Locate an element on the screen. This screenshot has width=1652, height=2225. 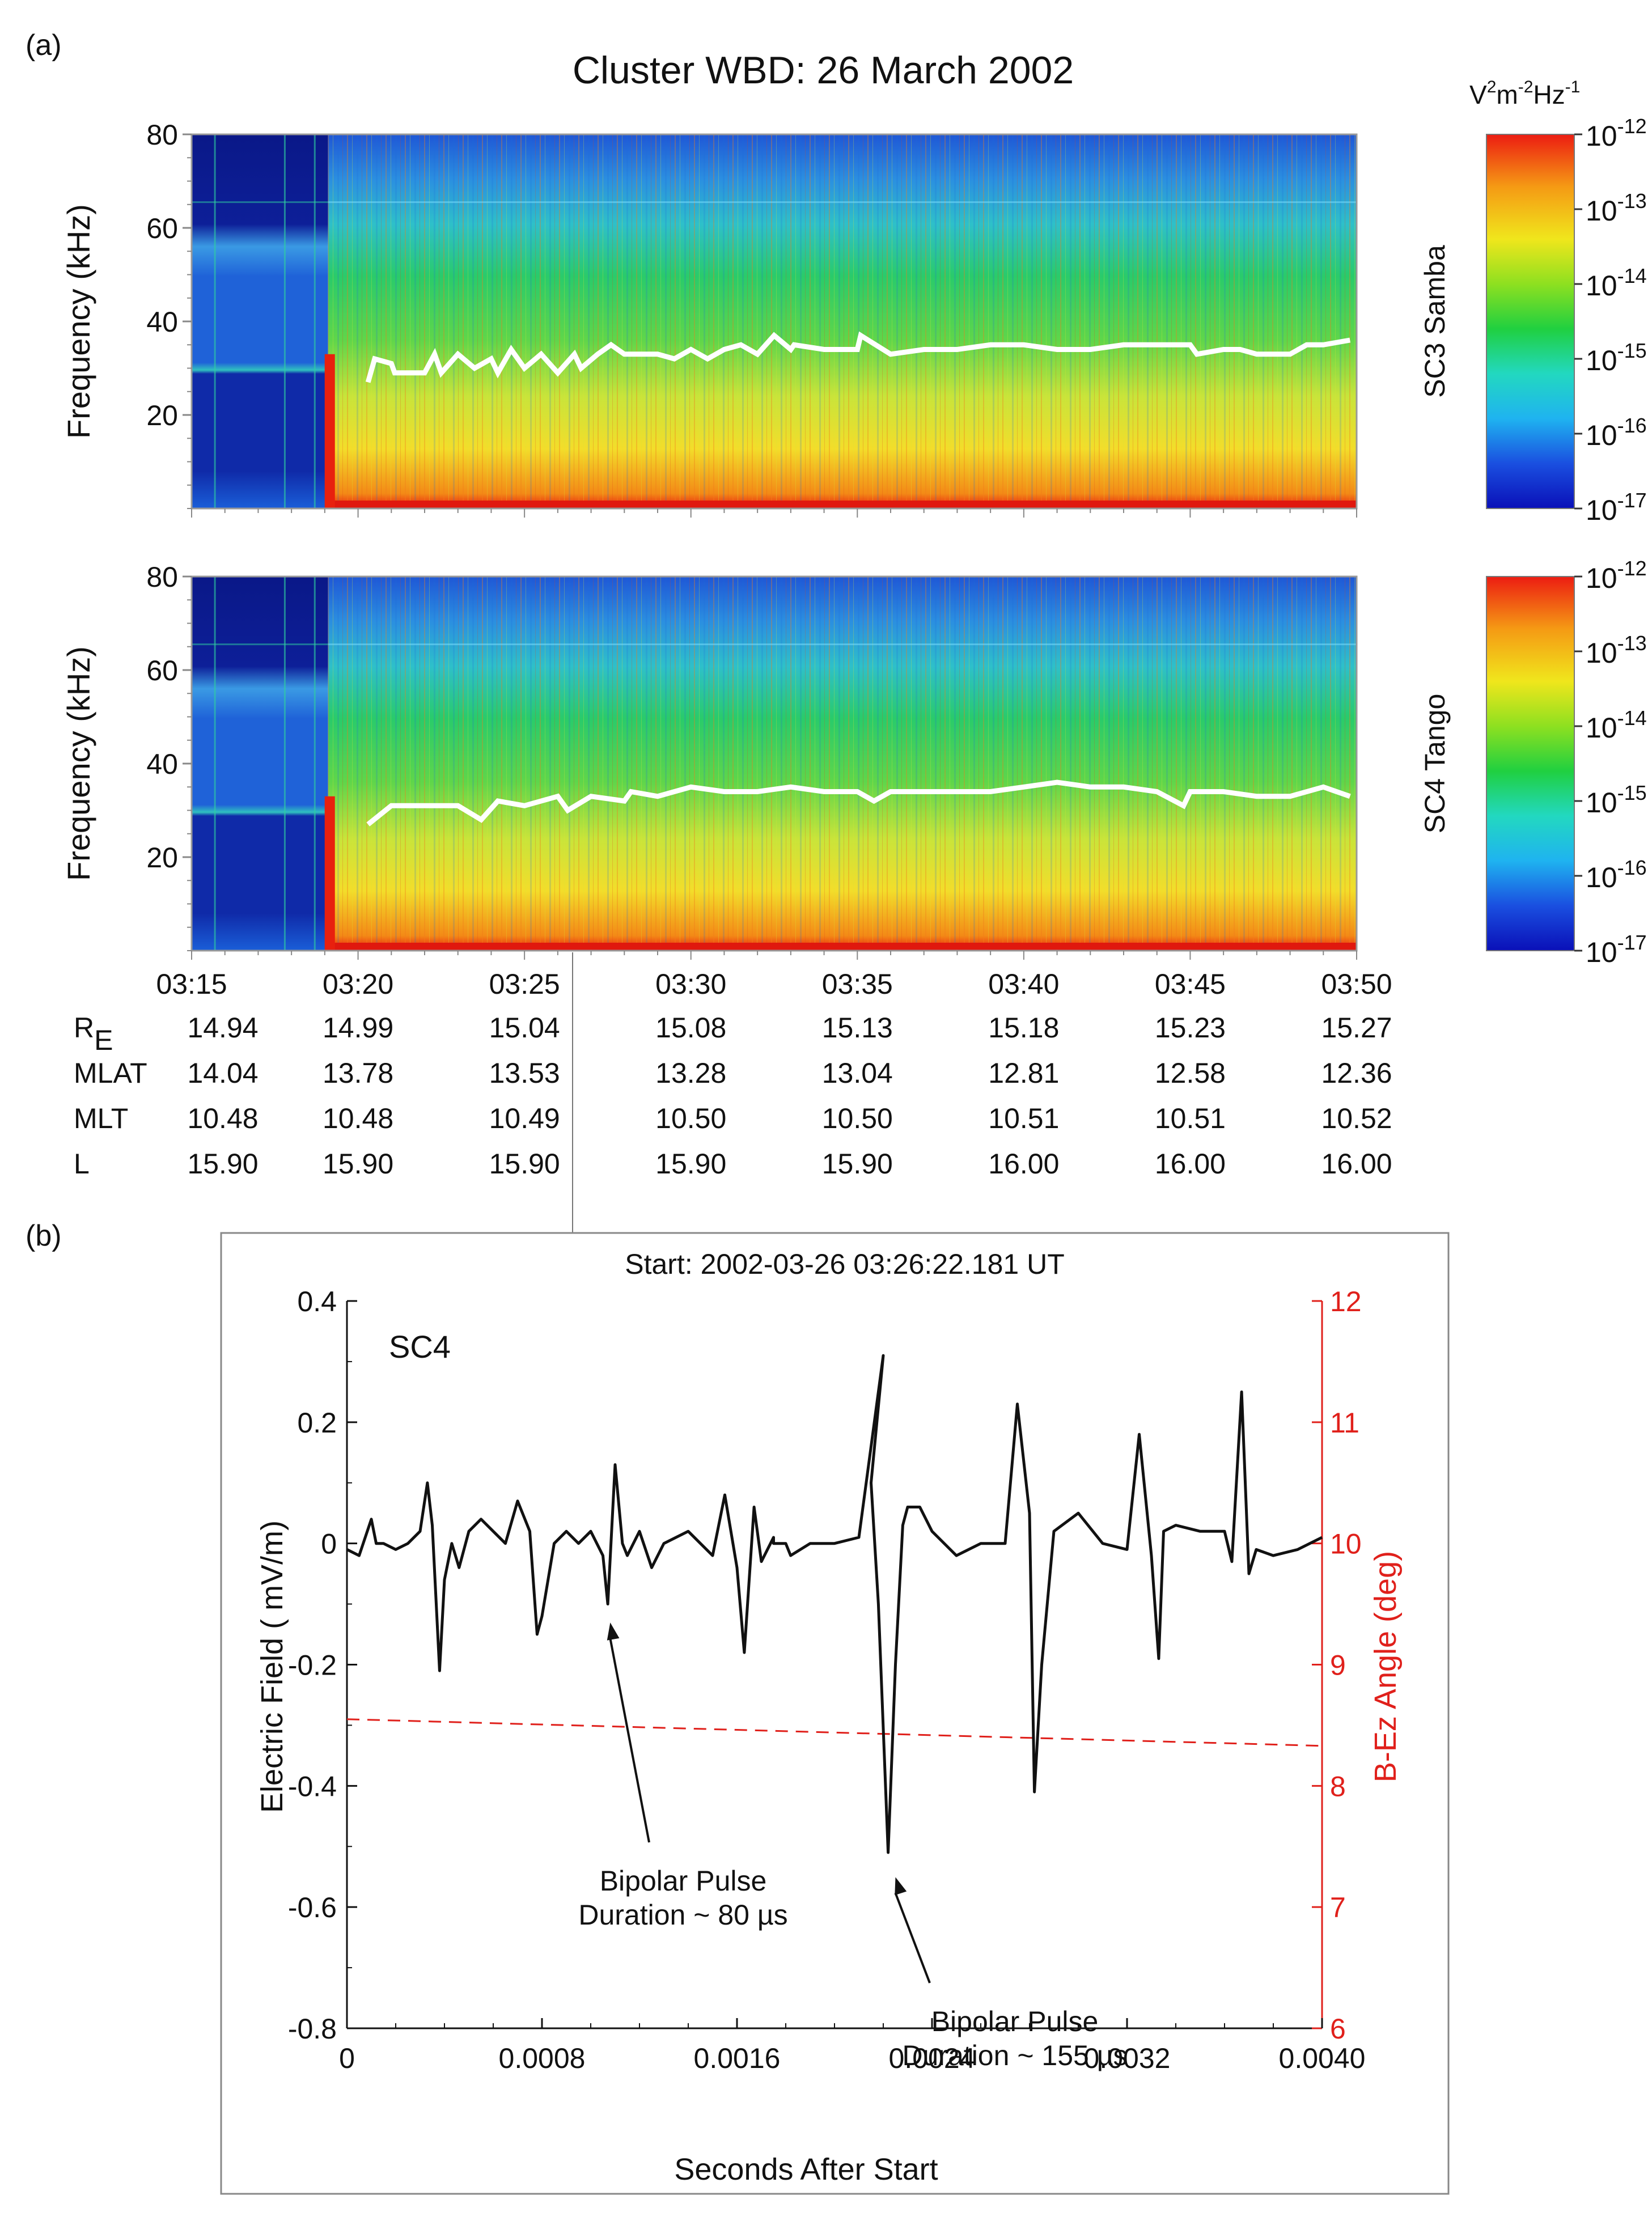
y2-tick-label: 6 is located at coordinates (1338, 2029).